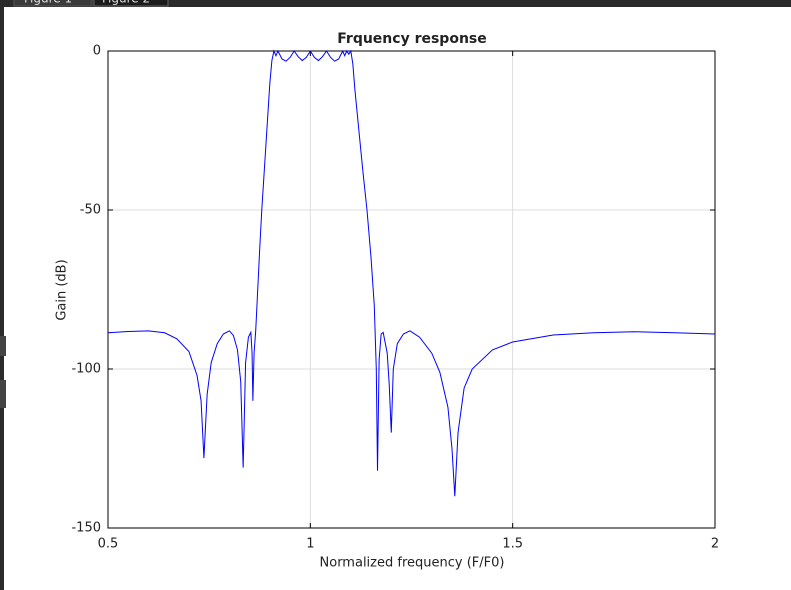 This screenshot has width=791, height=590. Describe the element at coordinates (310, 544) in the screenshot. I see `x-tick-label: 1` at that location.